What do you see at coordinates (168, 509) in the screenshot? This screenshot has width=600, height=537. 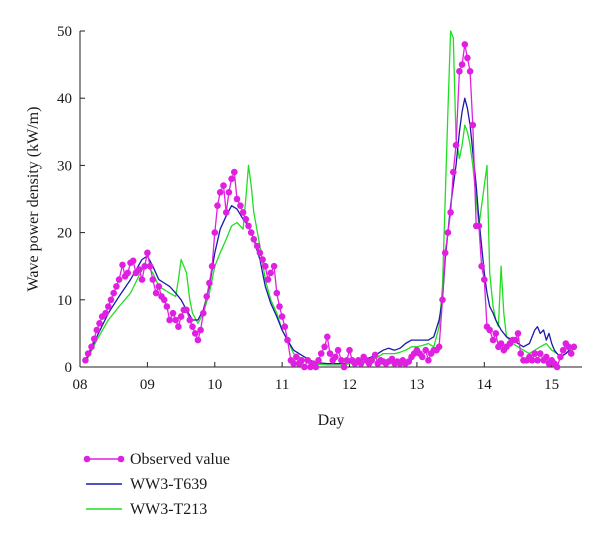 I see `legend-label: WW3-T213` at bounding box center [168, 509].